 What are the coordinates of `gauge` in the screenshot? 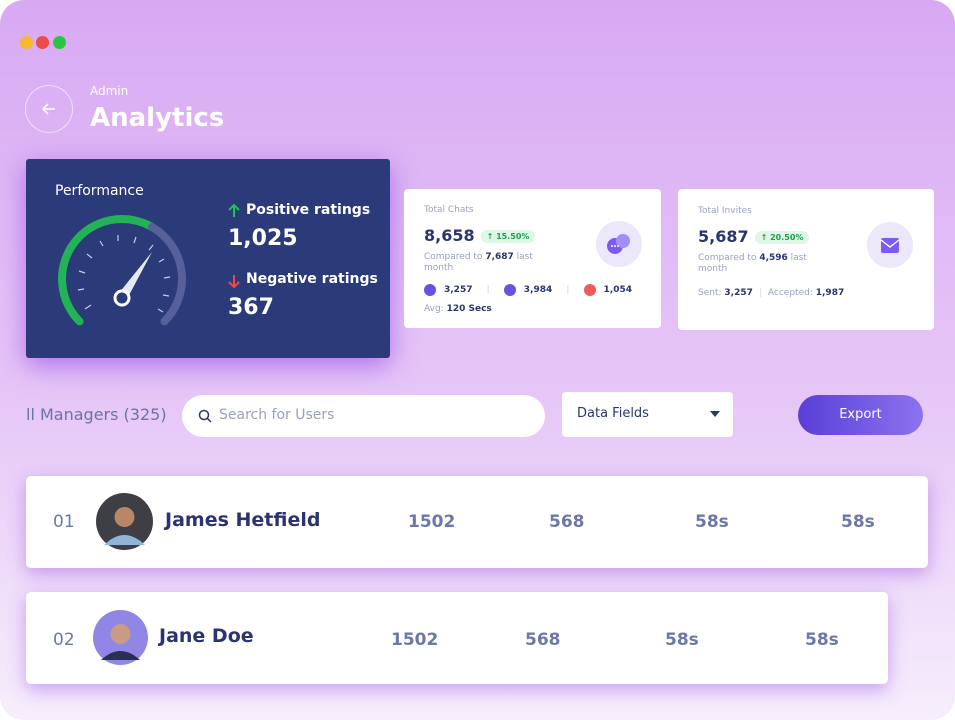 It's located at (122, 270).